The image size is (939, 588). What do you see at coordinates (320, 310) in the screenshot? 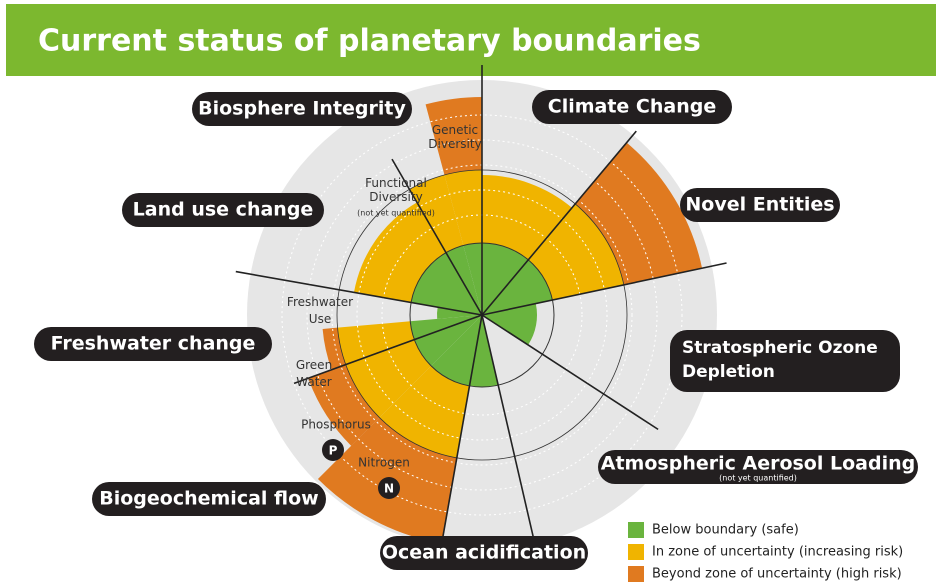
I see `sub-label: Freshwater Use` at bounding box center [320, 310].